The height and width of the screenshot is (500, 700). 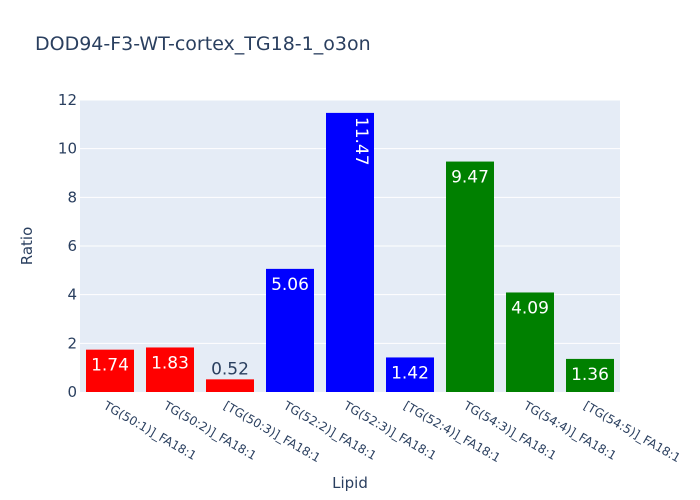 What do you see at coordinates (230, 369) in the screenshot?
I see `bar-value-label: 0.52` at bounding box center [230, 369].